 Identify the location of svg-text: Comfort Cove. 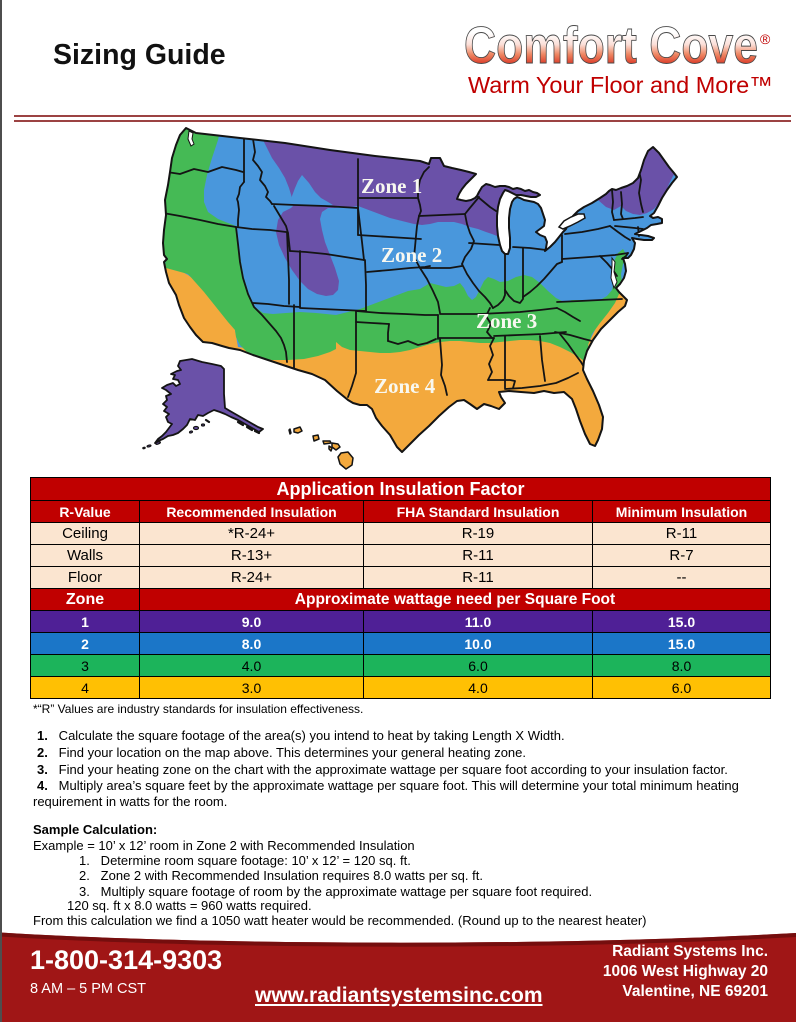
(611, 46).